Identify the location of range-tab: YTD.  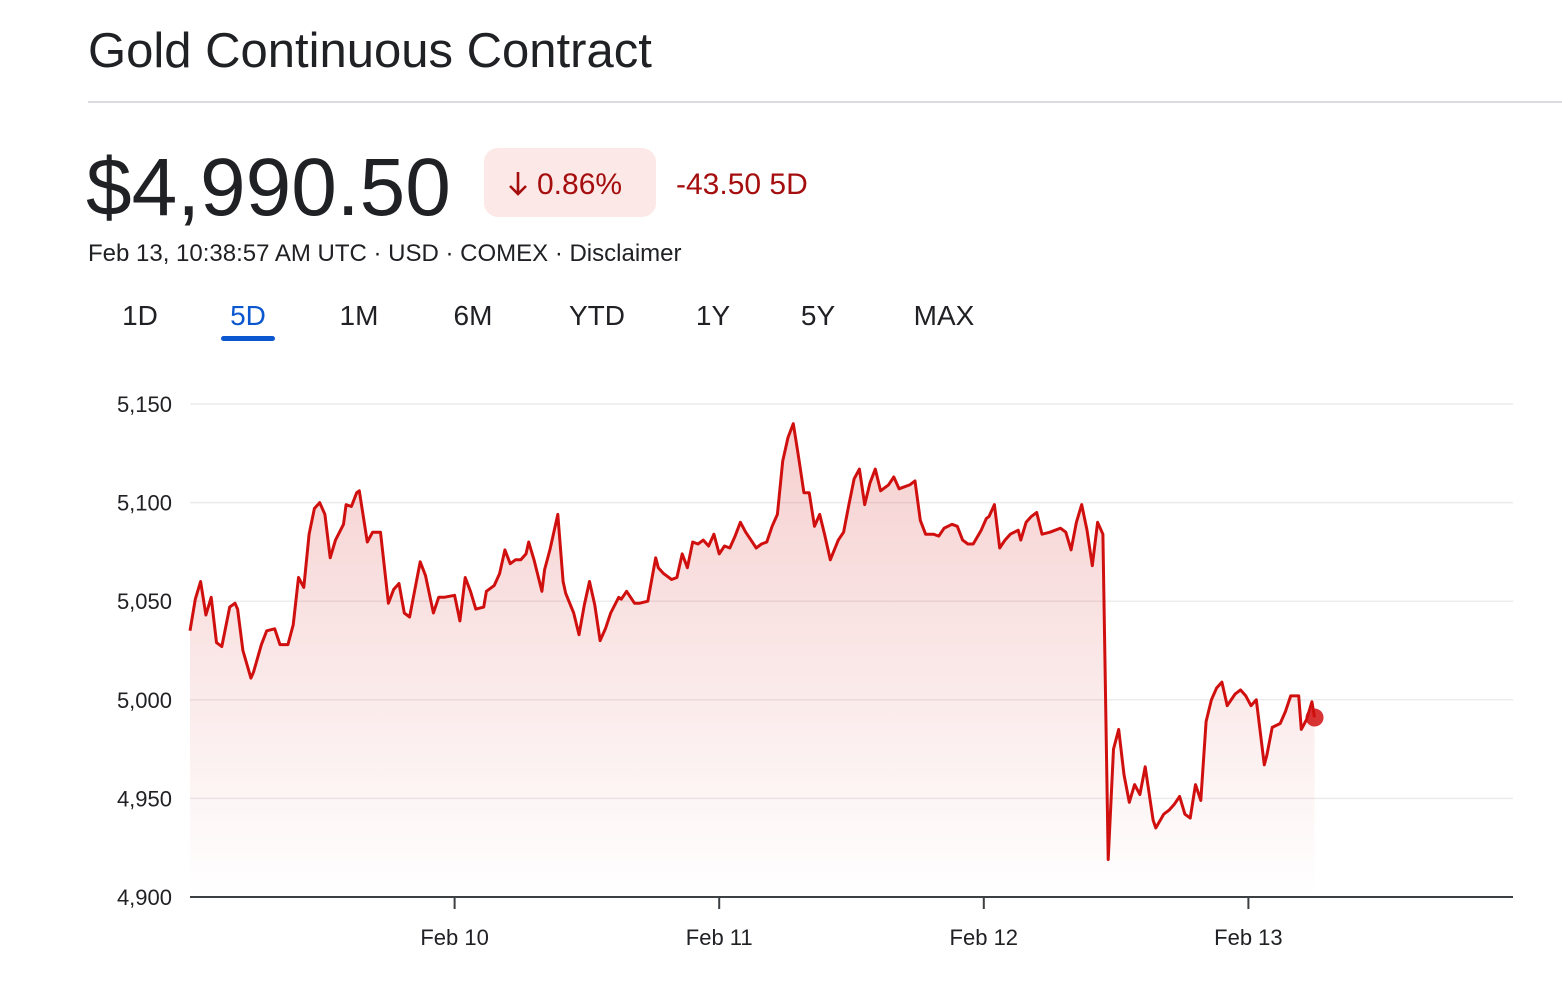
(597, 315).